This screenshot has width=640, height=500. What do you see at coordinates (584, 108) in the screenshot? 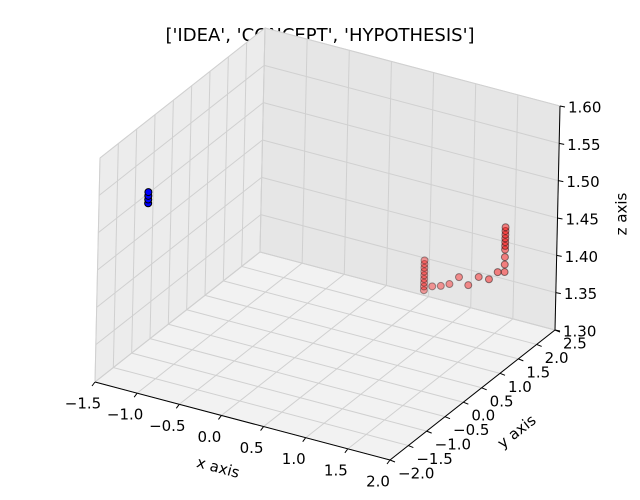
I see `z-tick-label: 1.60` at bounding box center [584, 108].